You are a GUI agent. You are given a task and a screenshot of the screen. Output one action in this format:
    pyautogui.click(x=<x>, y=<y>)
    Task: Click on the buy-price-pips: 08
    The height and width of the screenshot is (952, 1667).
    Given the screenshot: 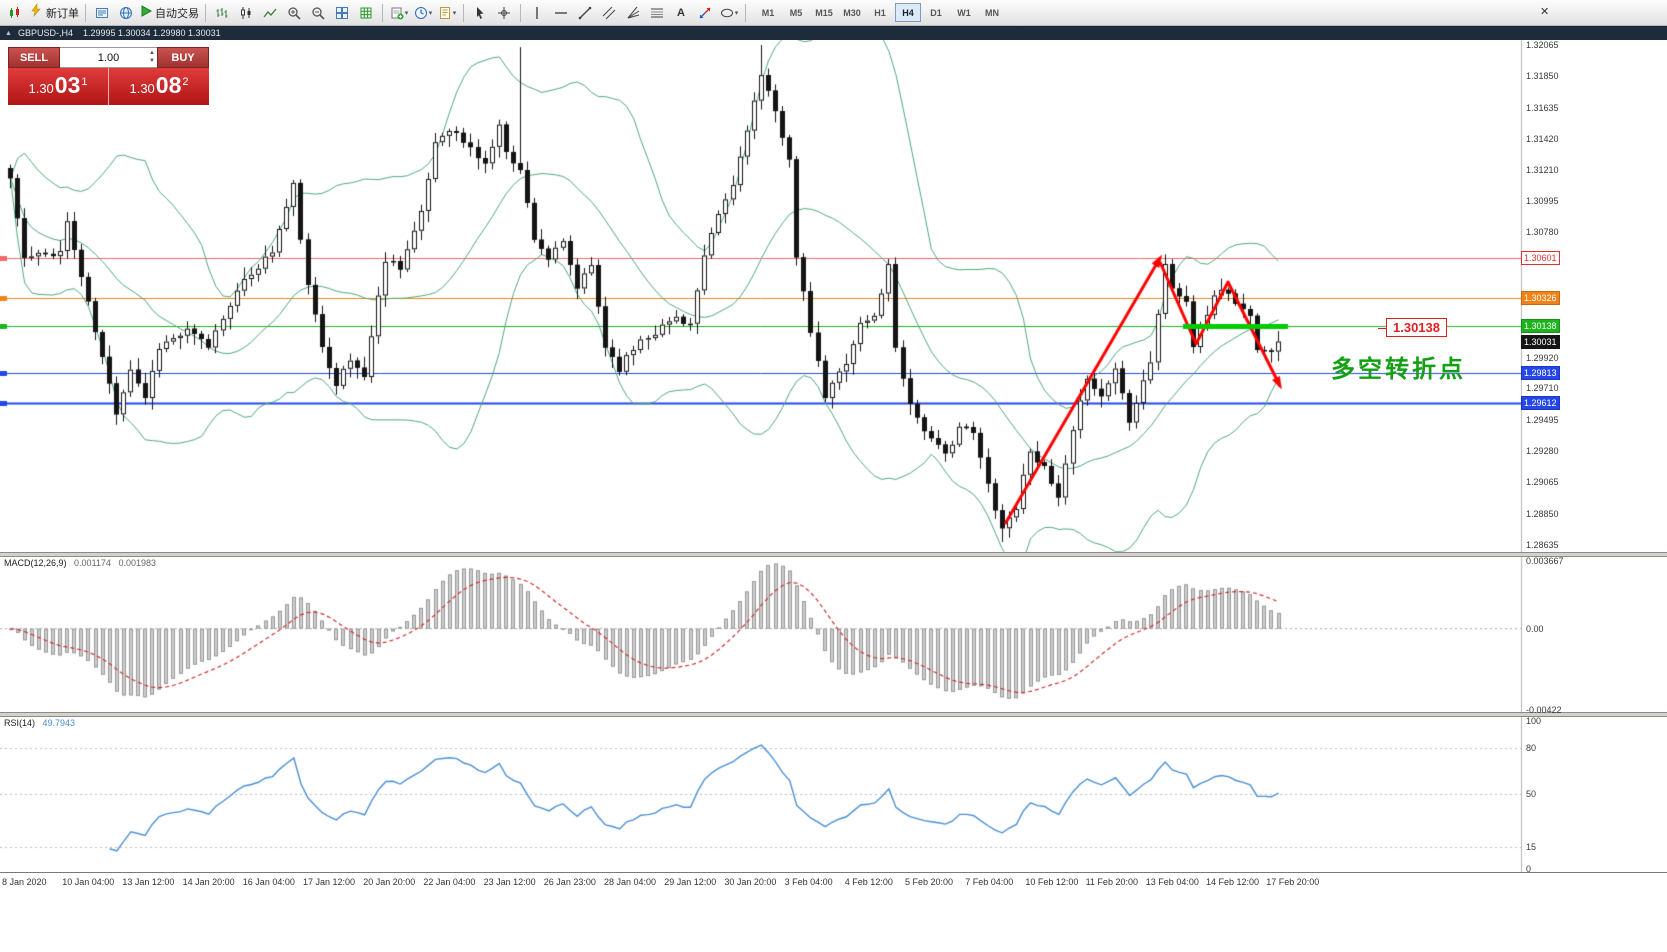 What is the action you would take?
    pyautogui.click(x=168, y=85)
    